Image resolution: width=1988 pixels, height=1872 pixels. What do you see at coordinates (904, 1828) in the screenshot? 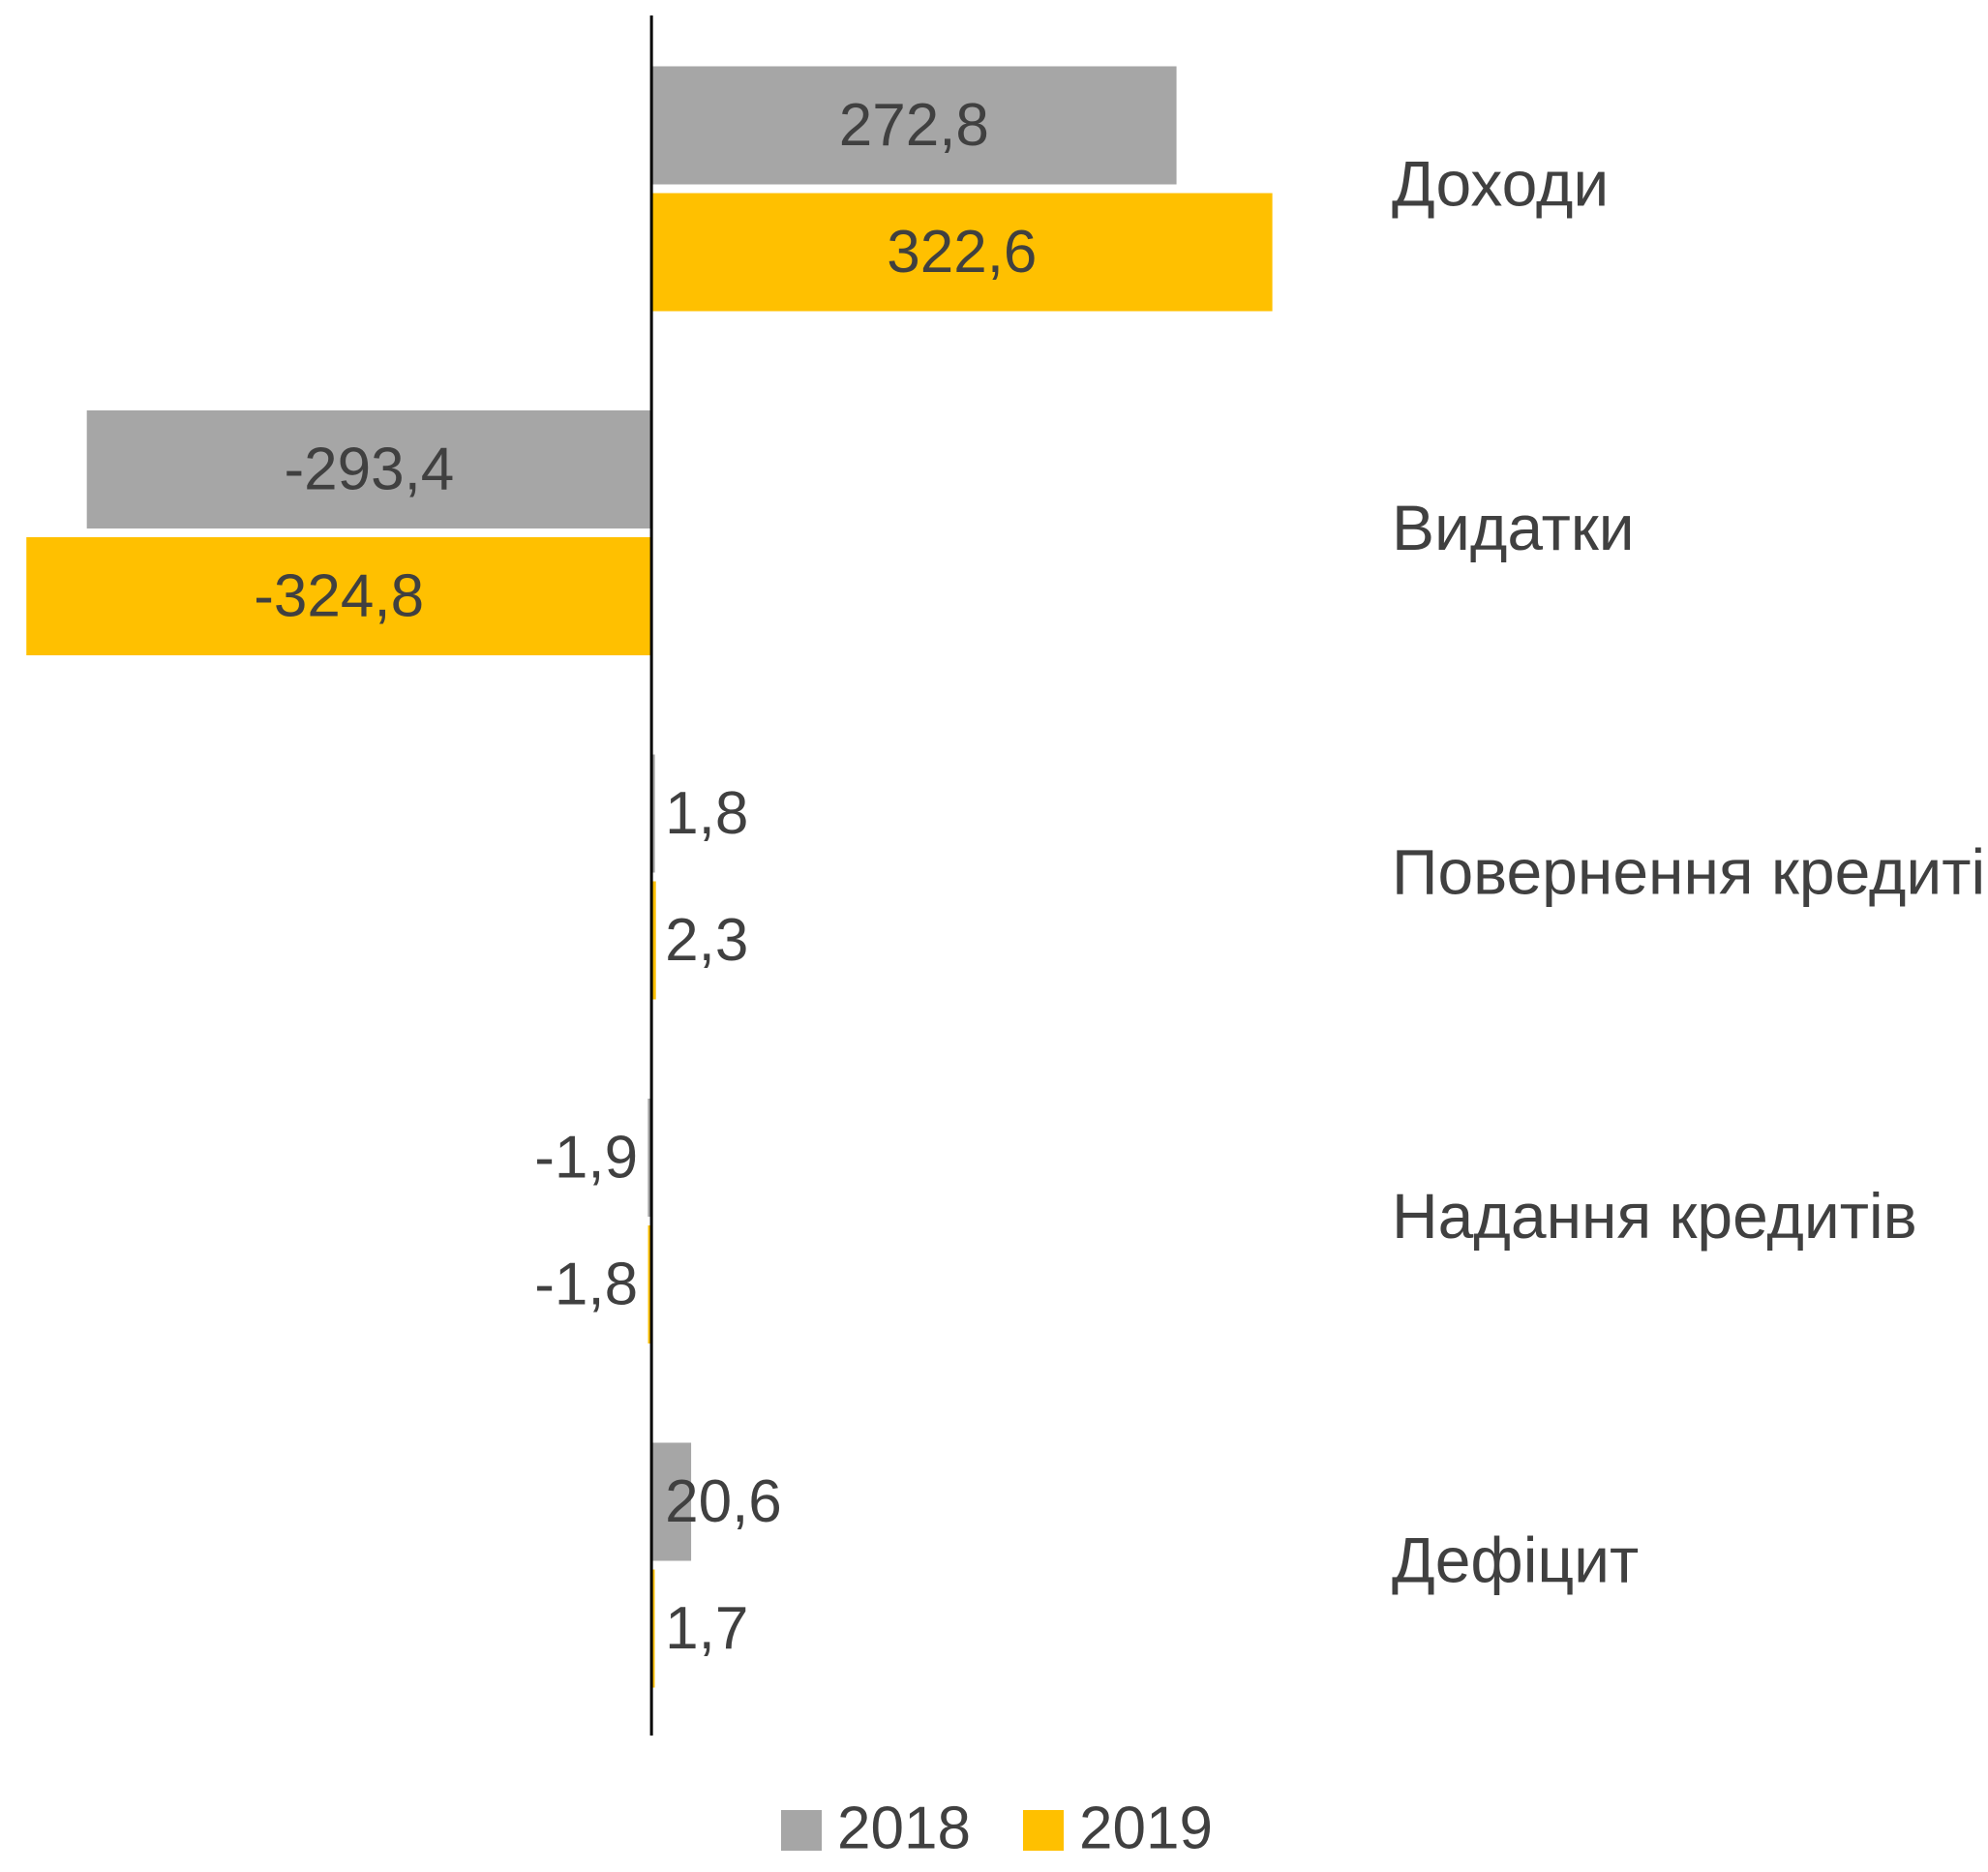
I see `legend-label: 2018` at bounding box center [904, 1828].